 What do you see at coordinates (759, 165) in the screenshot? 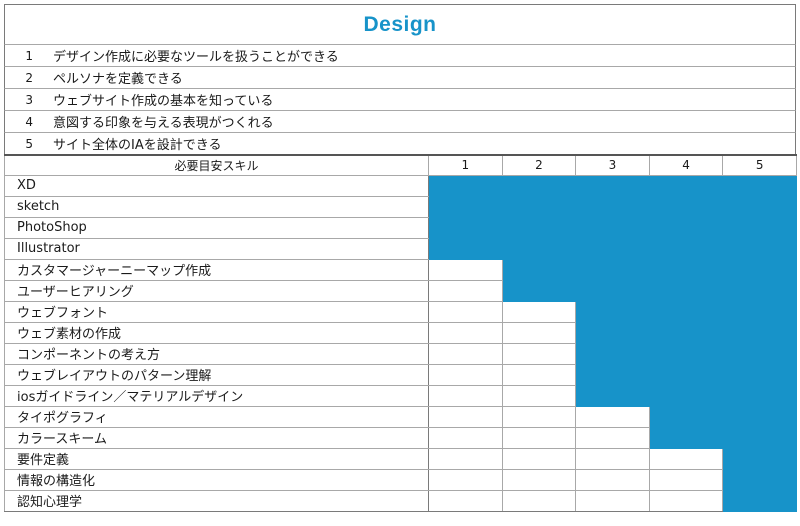
I see `level-header: 5` at bounding box center [759, 165].